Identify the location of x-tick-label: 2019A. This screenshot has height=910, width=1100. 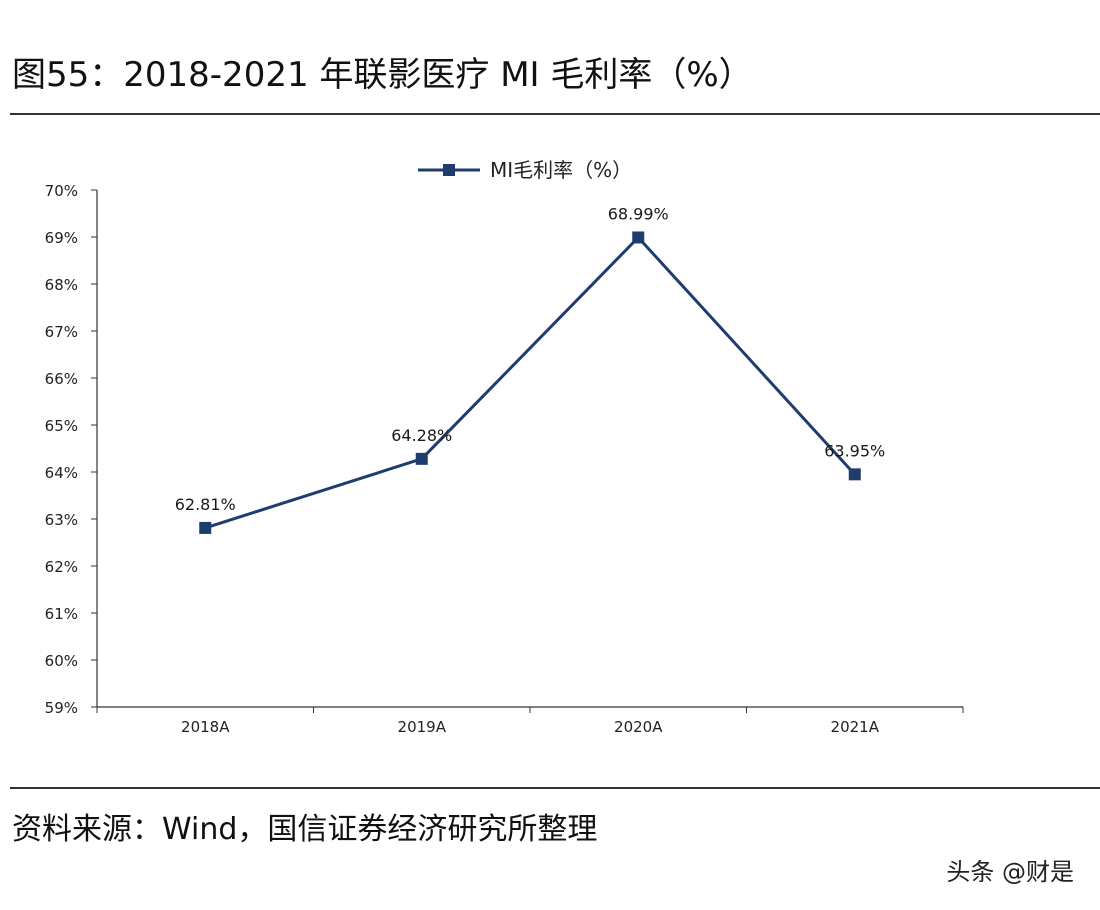
(422, 727).